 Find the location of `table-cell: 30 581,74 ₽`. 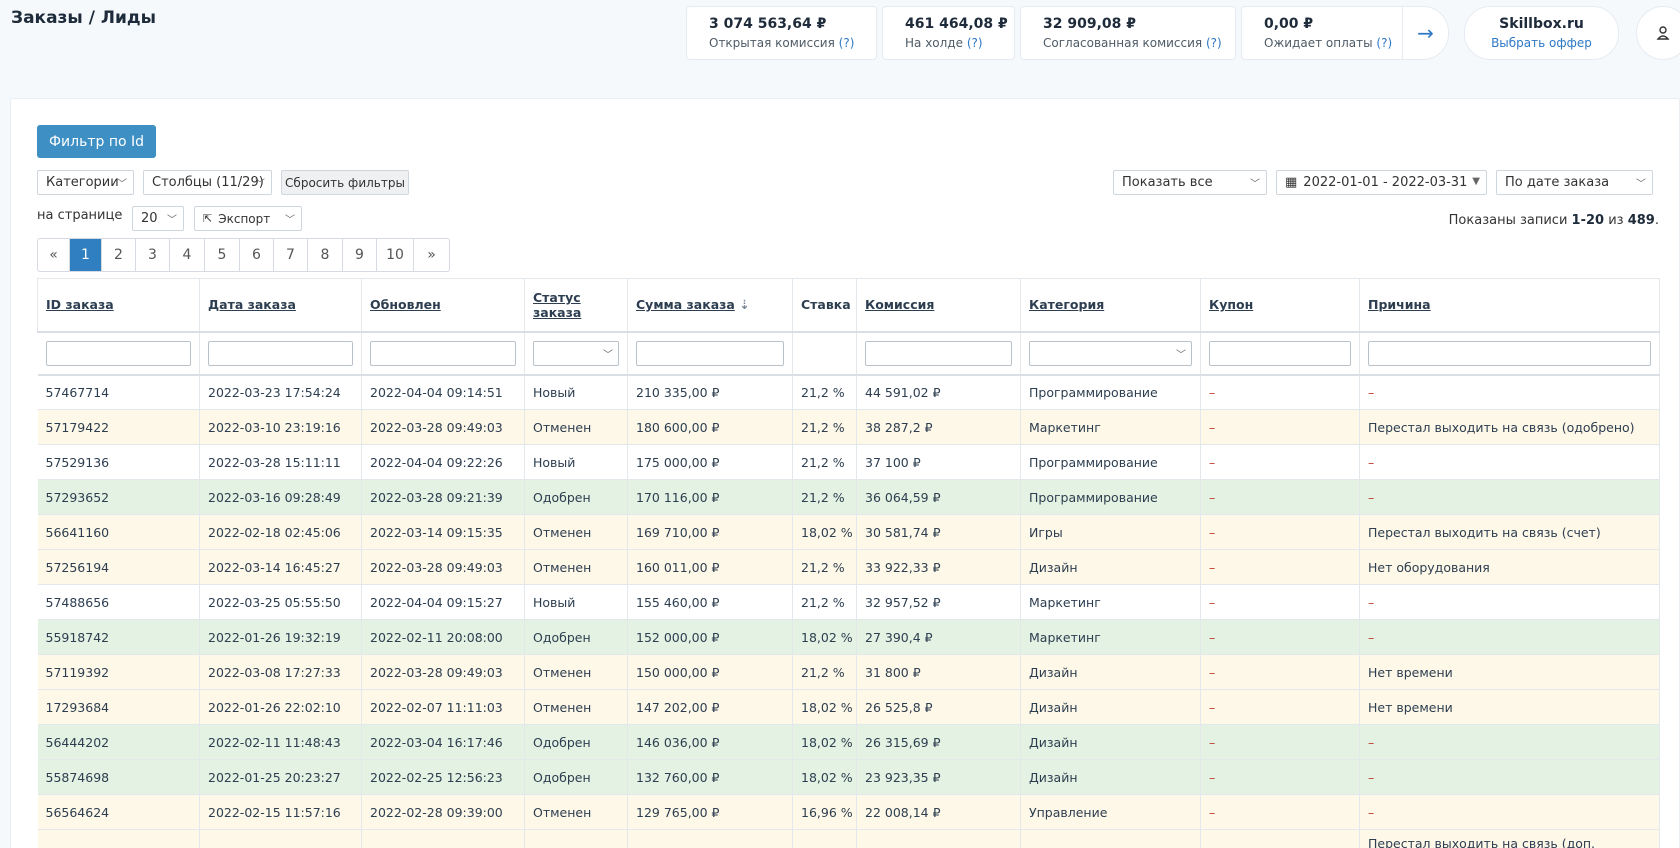

table-cell: 30 581,74 ₽ is located at coordinates (938, 532).